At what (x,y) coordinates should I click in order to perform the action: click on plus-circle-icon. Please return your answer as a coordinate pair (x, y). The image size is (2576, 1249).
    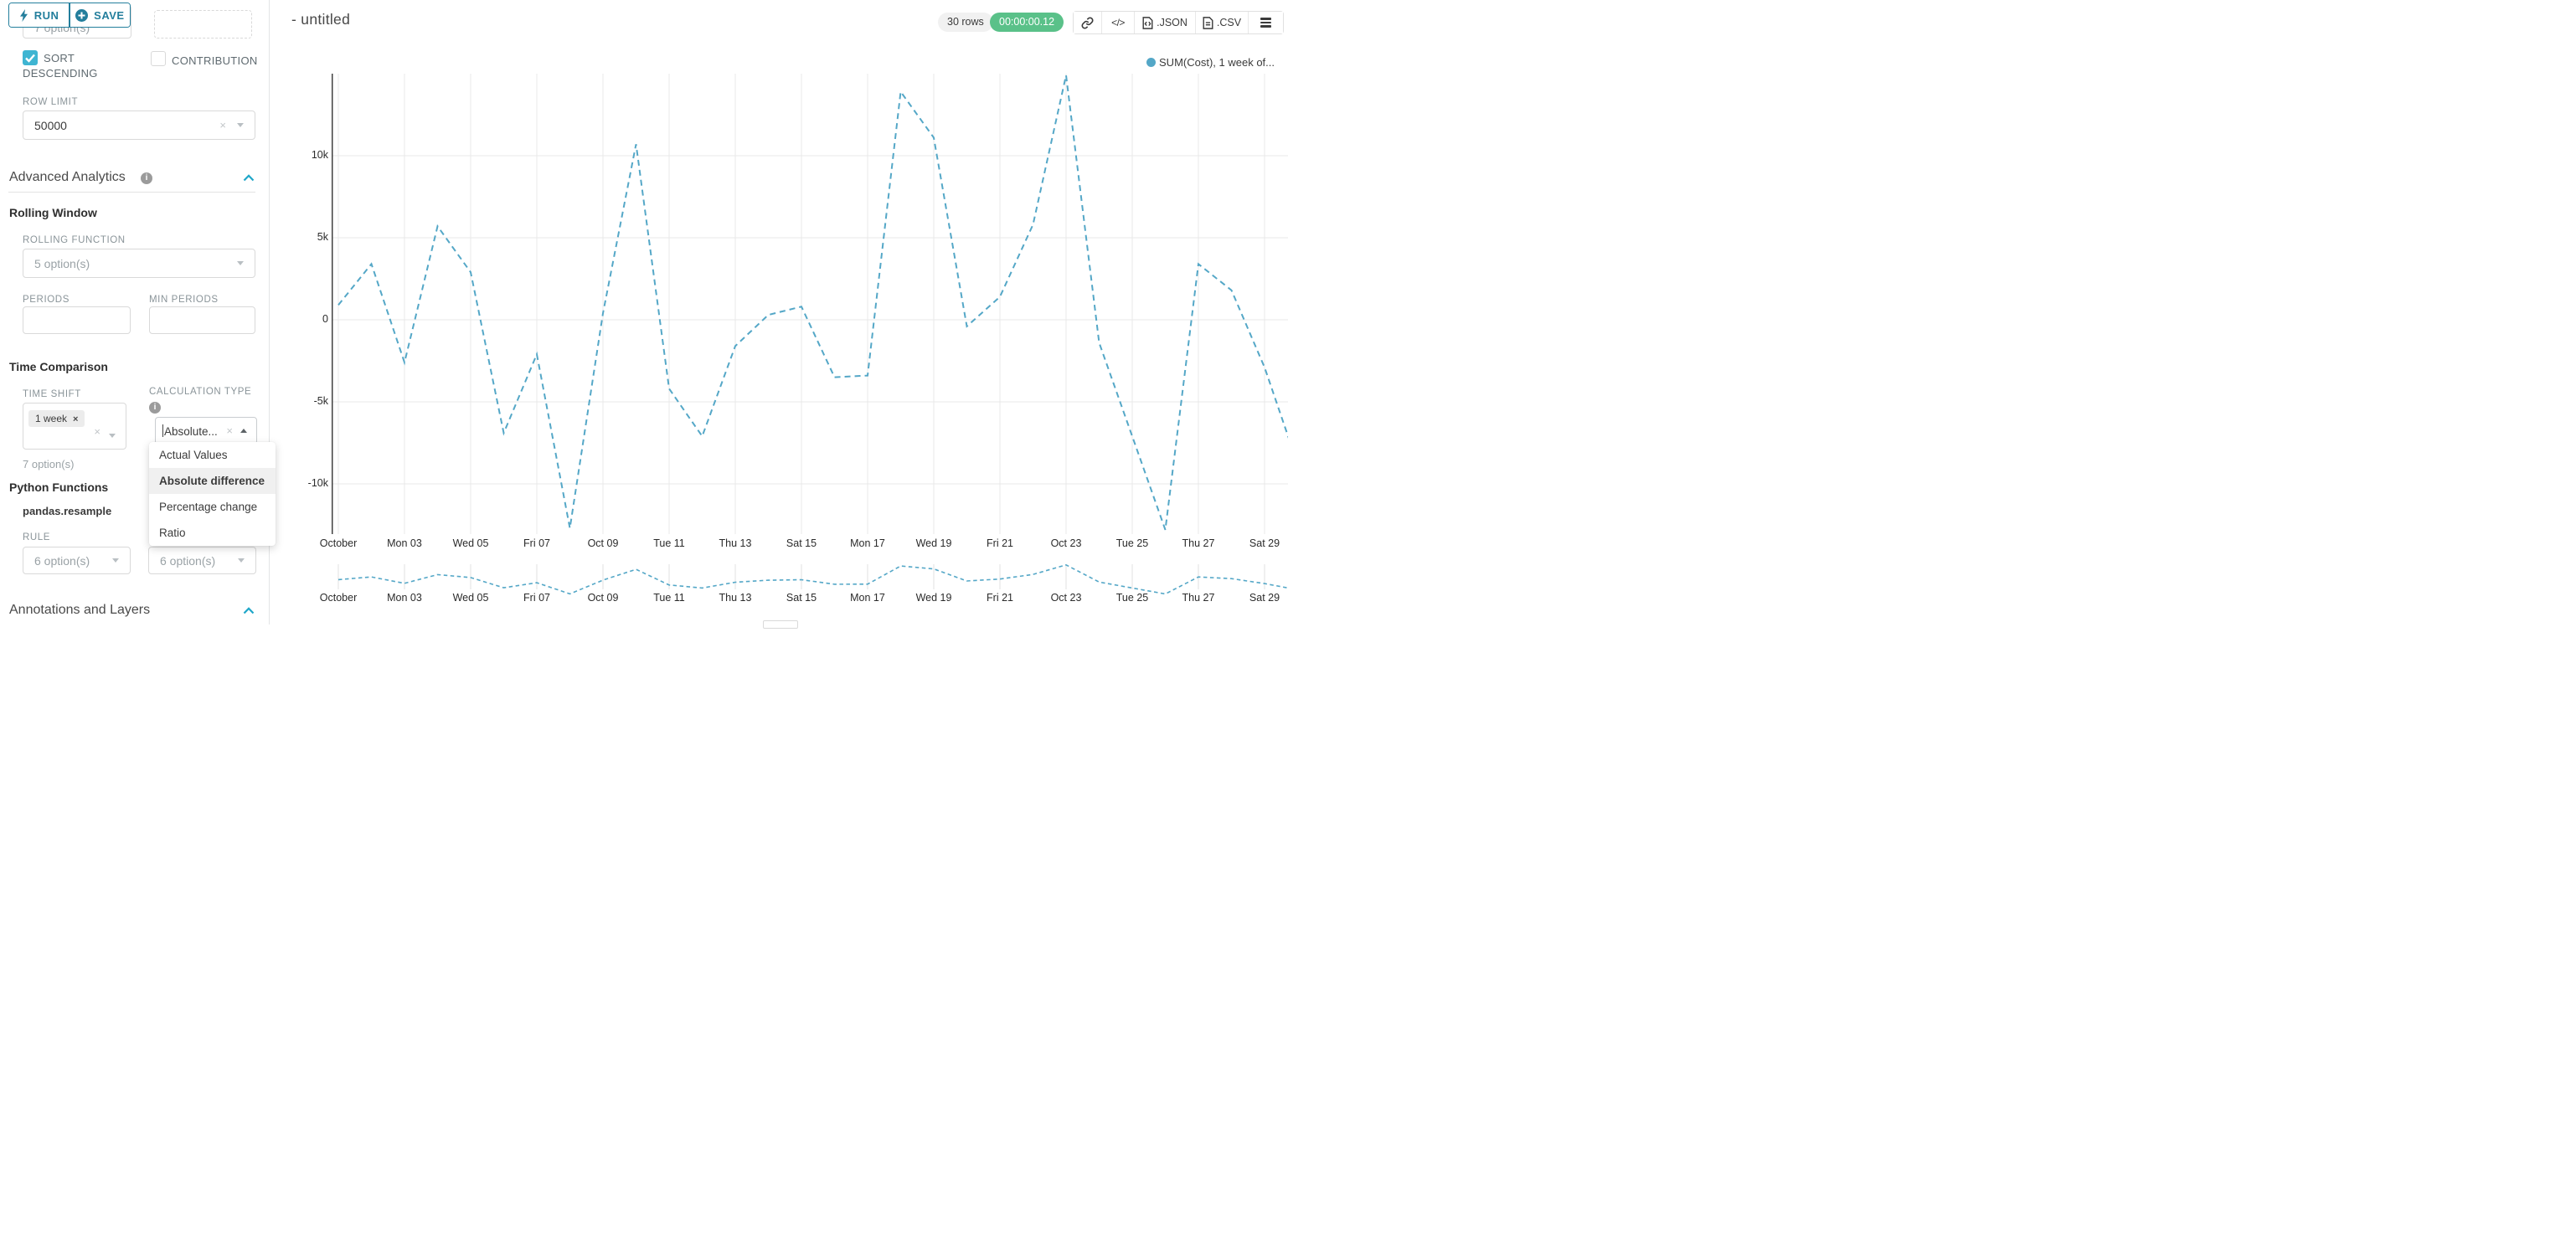
    Looking at the image, I should click on (82, 15).